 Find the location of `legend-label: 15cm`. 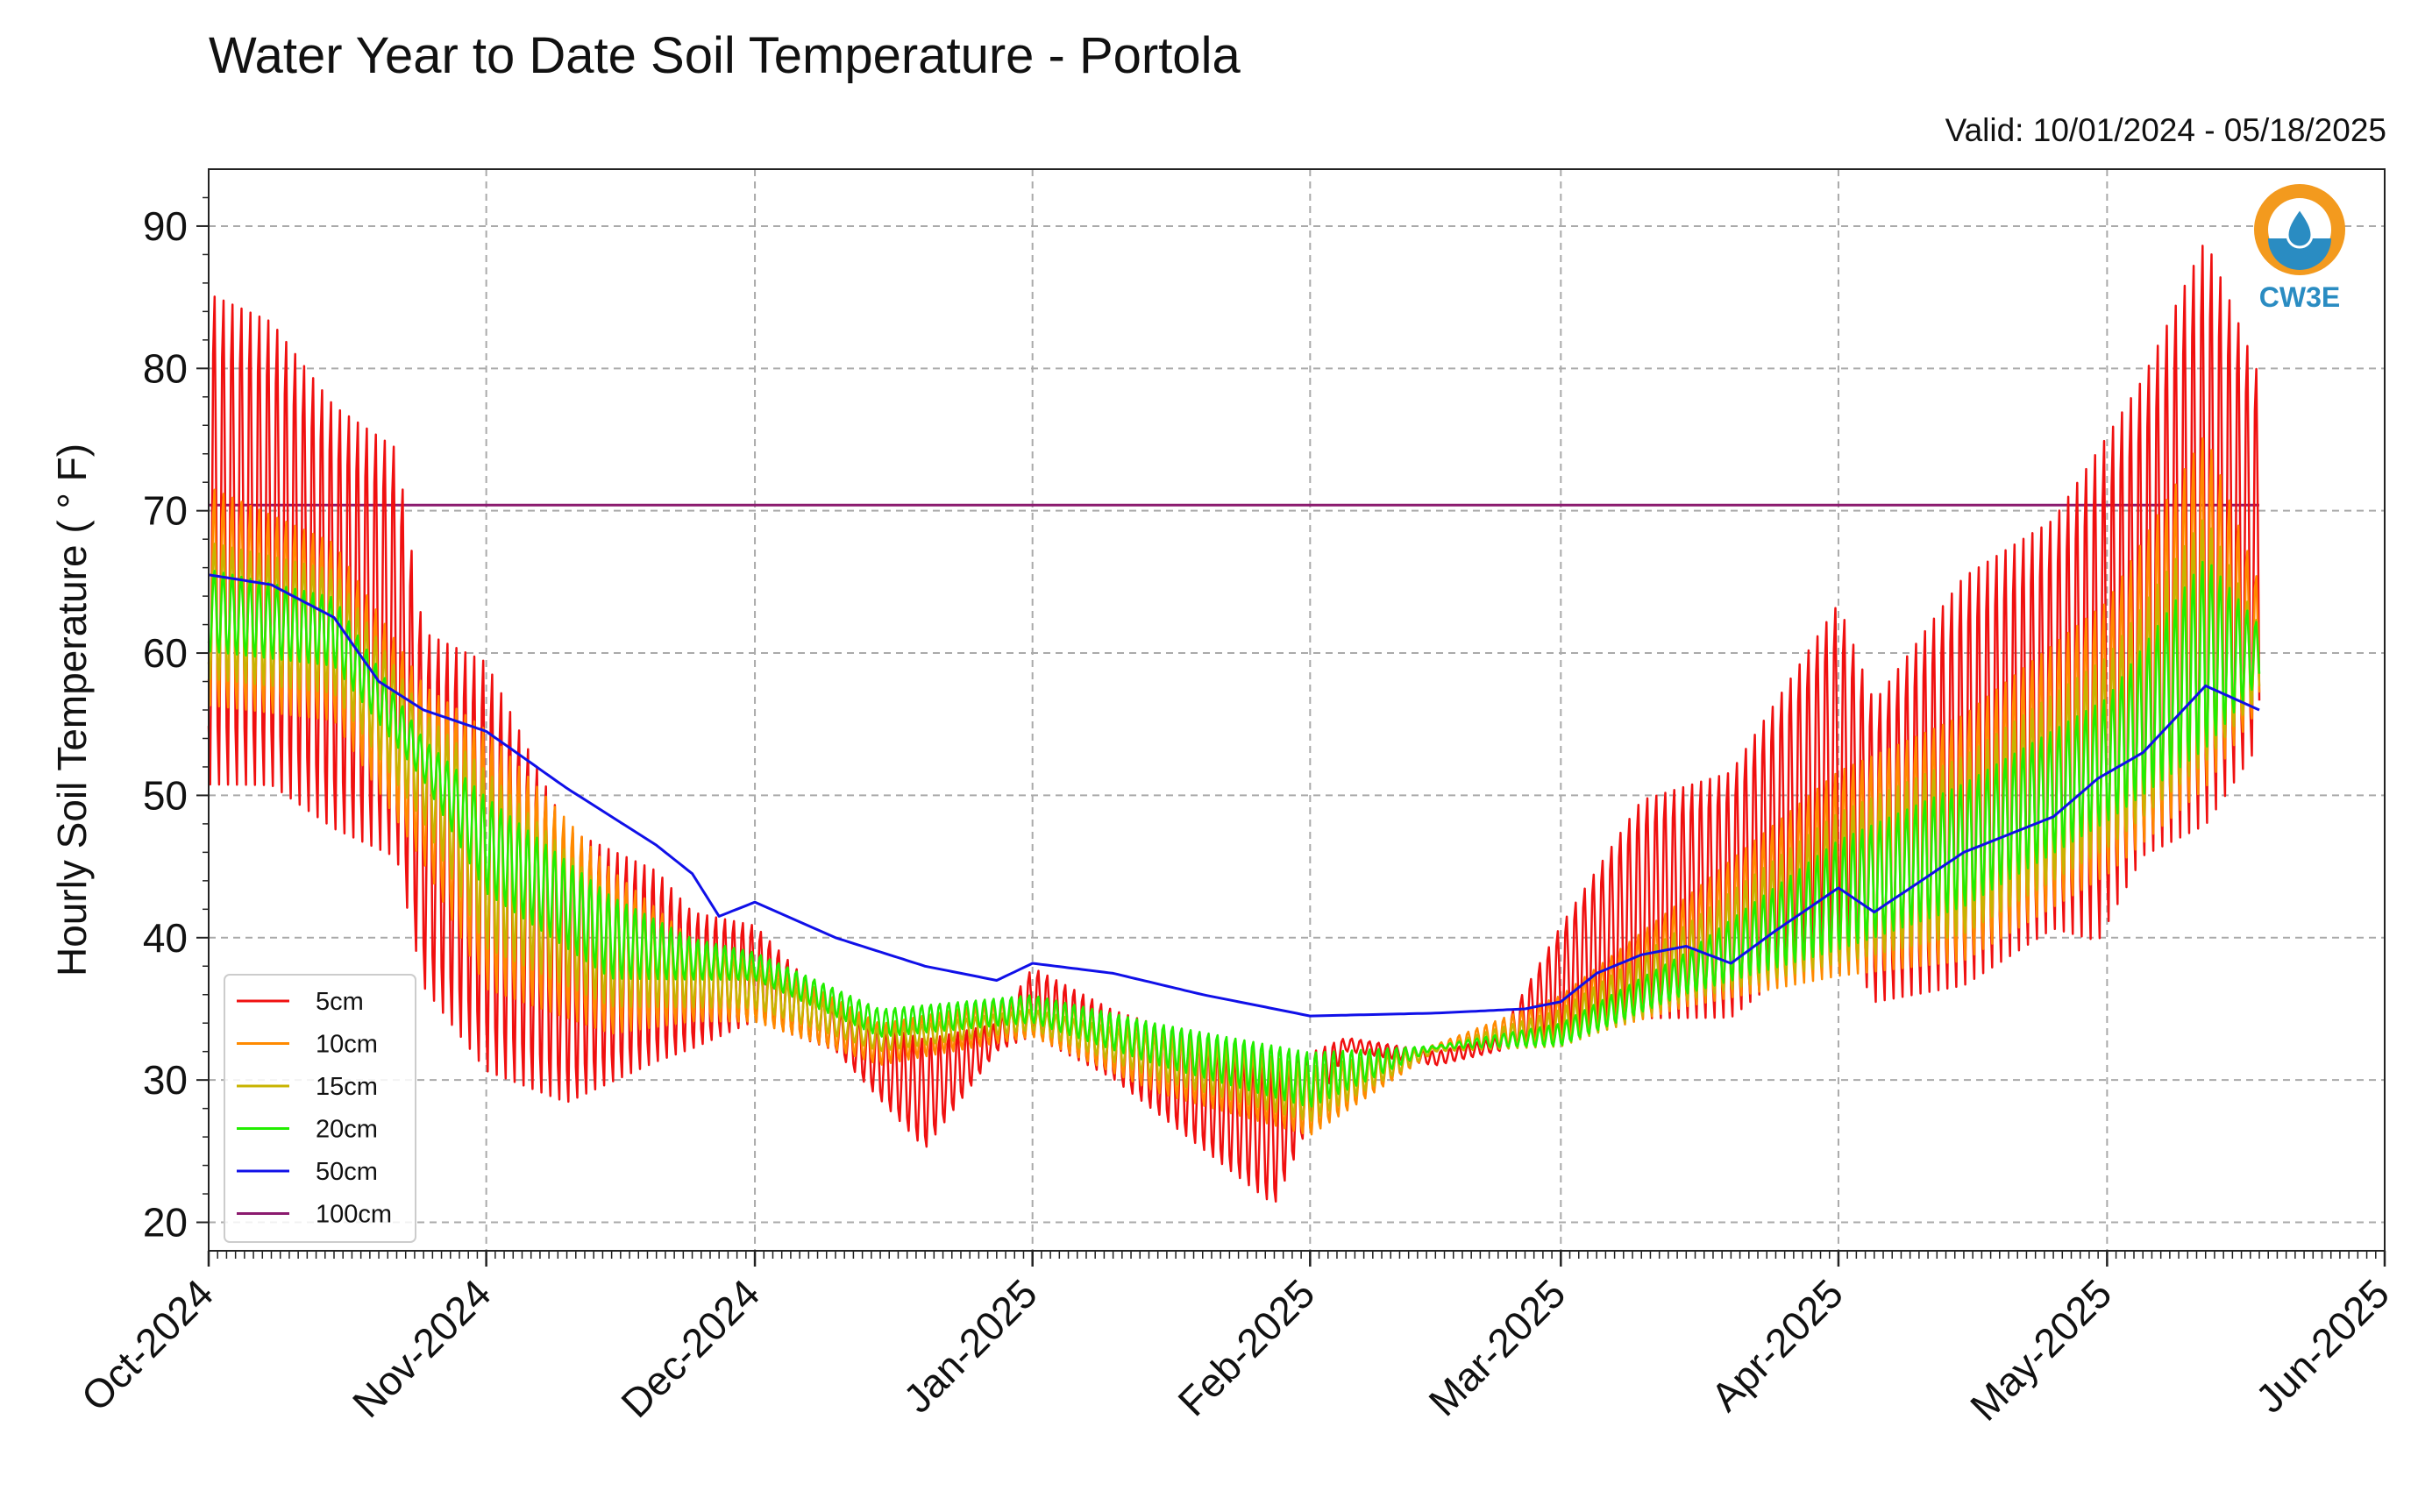

legend-label: 15cm is located at coordinates (347, 1087).